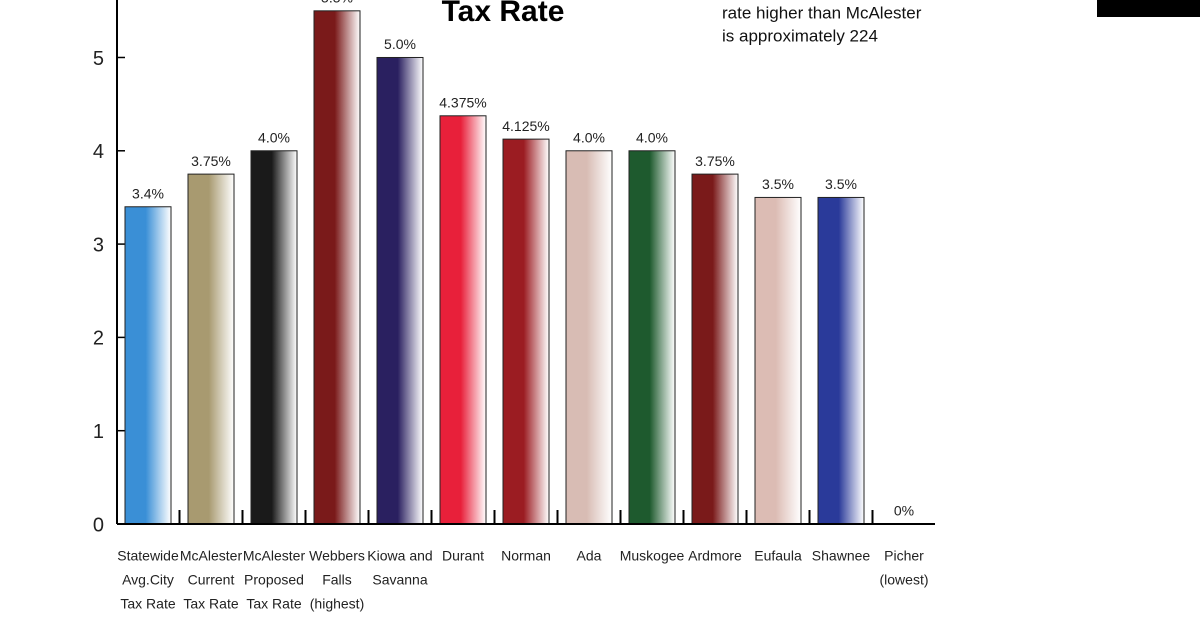 This screenshot has height=630, width=1200. I want to click on x-tick-label: Current, so click(211, 580).